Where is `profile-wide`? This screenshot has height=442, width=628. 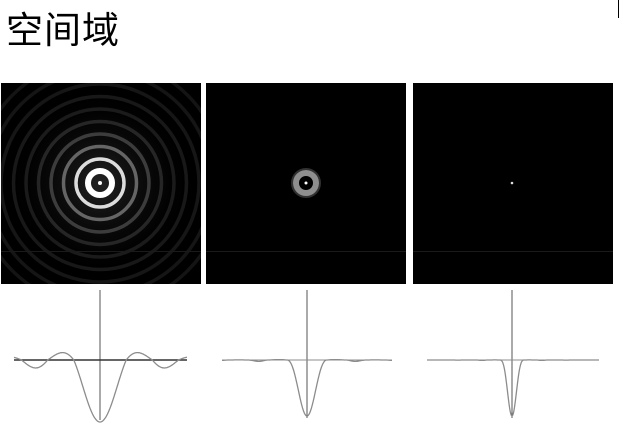 profile-wide is located at coordinates (101, 358).